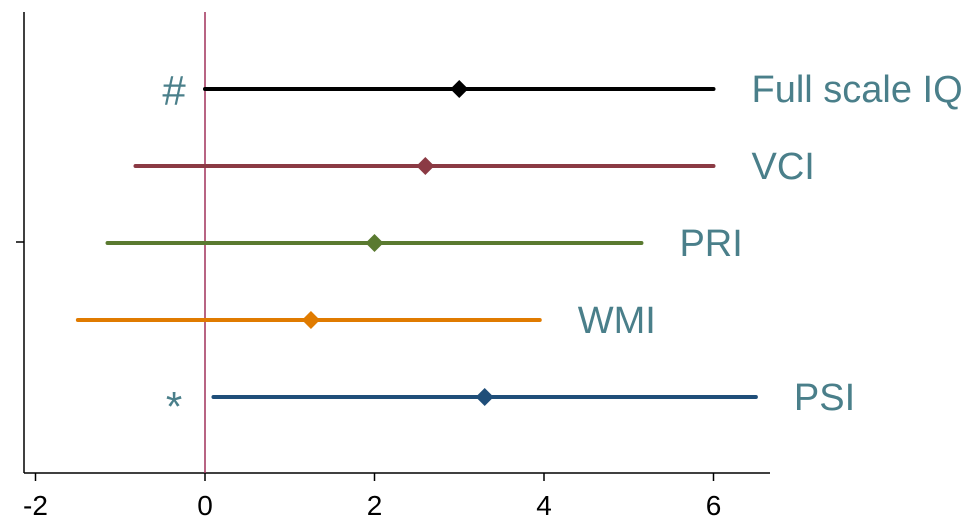  What do you see at coordinates (365, 321) in the screenshot?
I see `series-row: WMI` at bounding box center [365, 321].